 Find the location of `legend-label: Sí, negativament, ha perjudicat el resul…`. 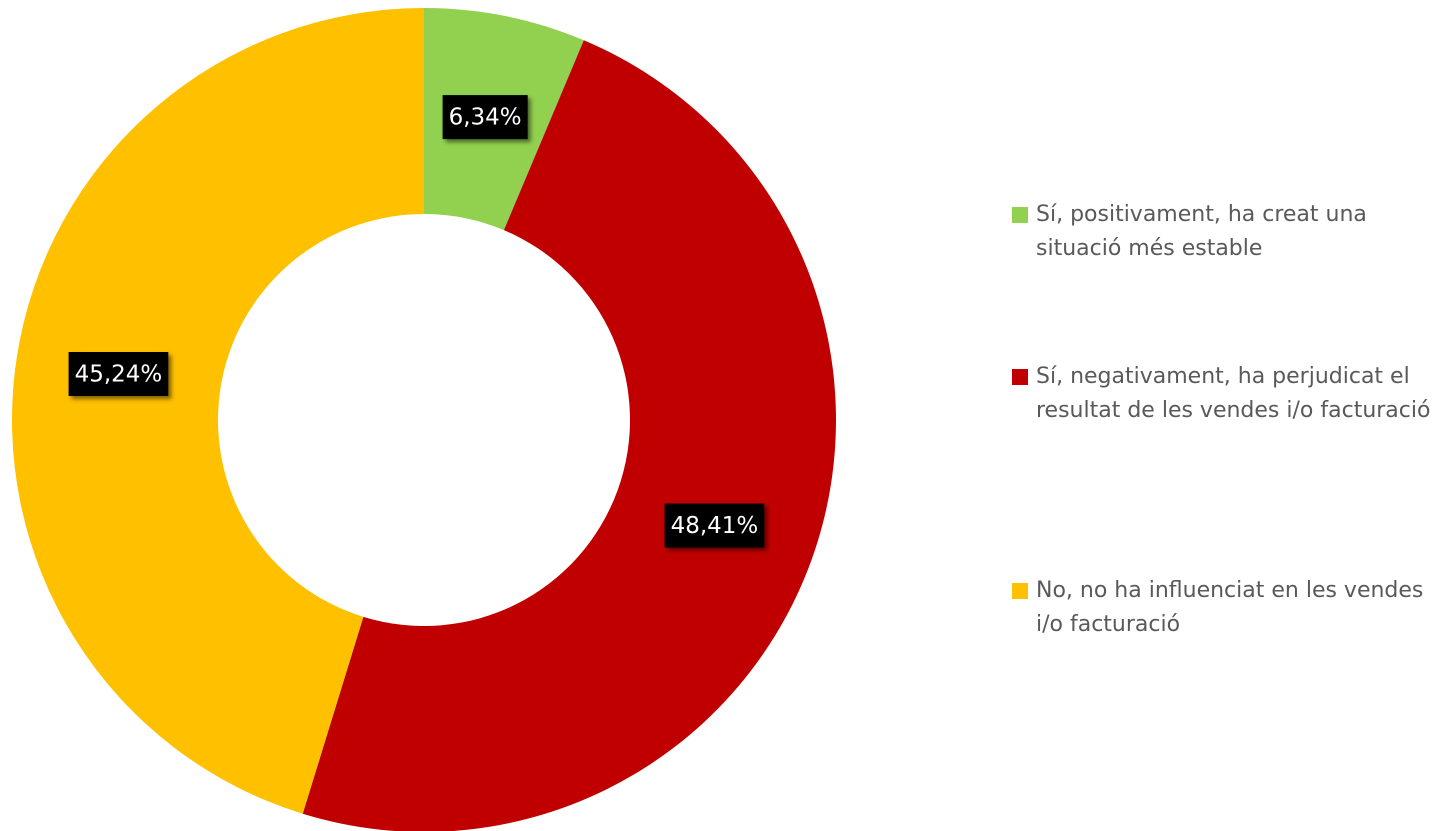

legend-label: Sí, negativament, ha perjudicat el resul… is located at coordinates (1233, 393).